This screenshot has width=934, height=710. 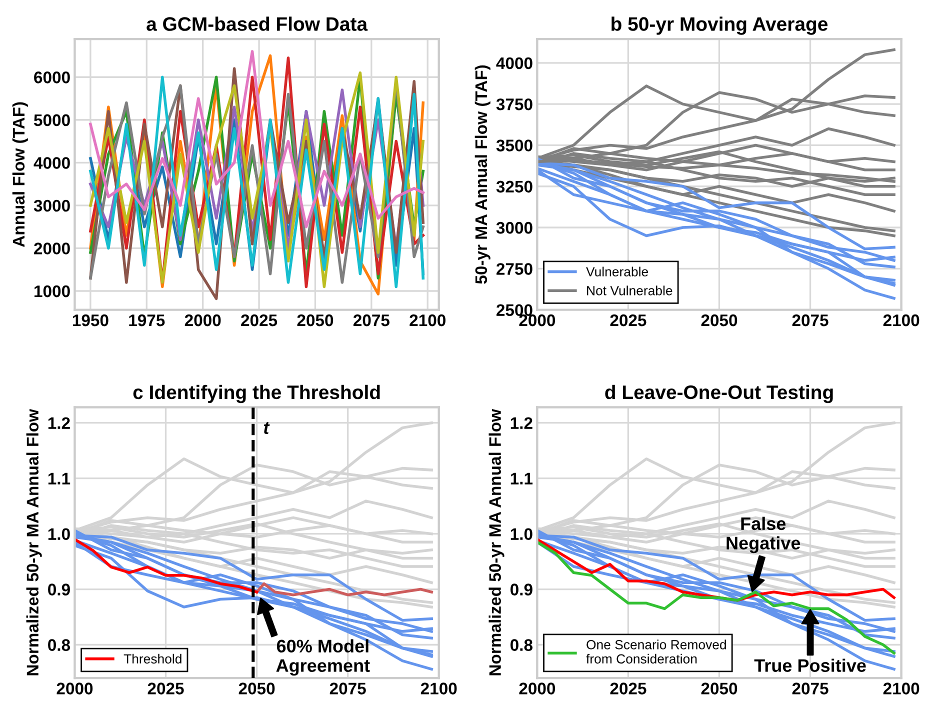 What do you see at coordinates (763, 535) in the screenshot?
I see `annotation: False Negative` at bounding box center [763, 535].